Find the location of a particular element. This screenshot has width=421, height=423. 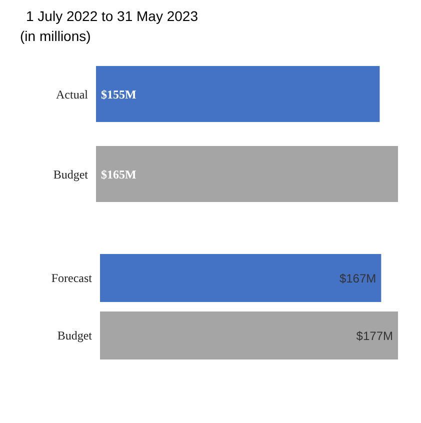

data-label: $165M is located at coordinates (118, 174).